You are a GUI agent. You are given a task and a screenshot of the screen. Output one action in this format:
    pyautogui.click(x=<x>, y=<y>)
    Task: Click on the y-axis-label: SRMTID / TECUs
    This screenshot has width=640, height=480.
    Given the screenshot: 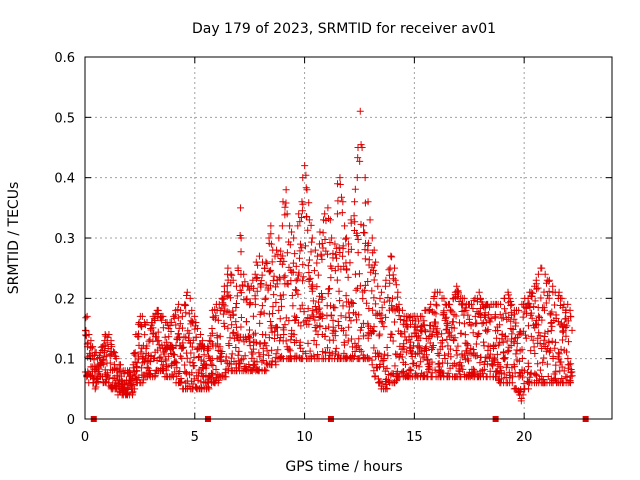 What is the action you would take?
    pyautogui.click(x=14, y=238)
    